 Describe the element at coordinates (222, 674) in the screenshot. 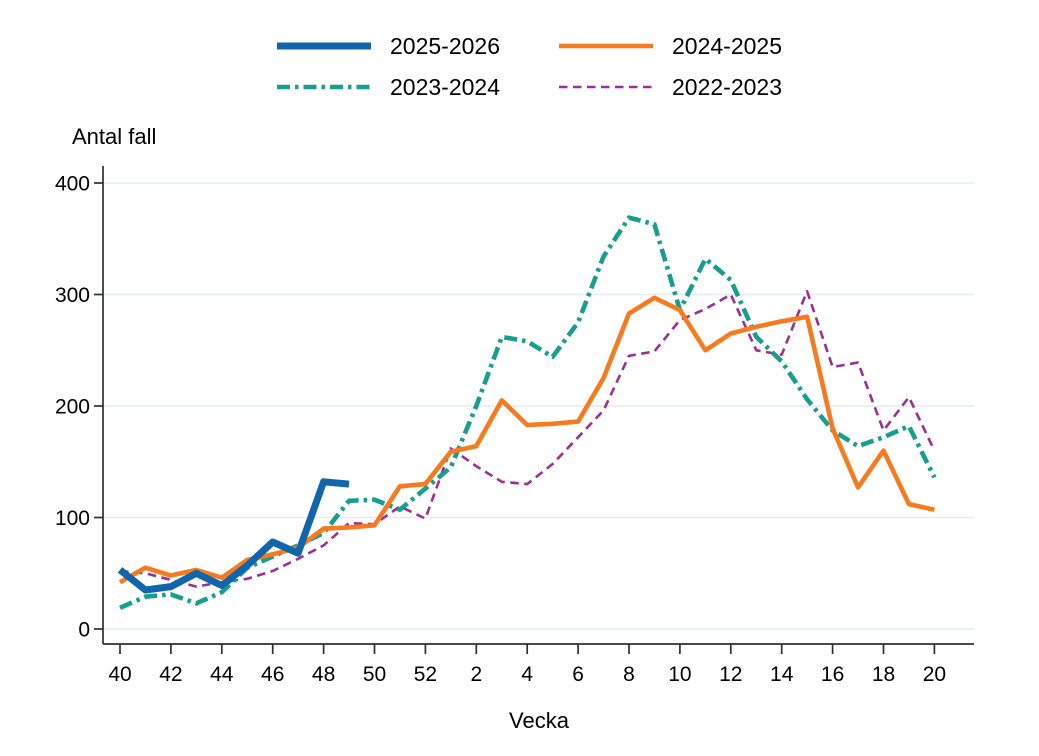

I see `x-tick-label-44: 44` at that location.